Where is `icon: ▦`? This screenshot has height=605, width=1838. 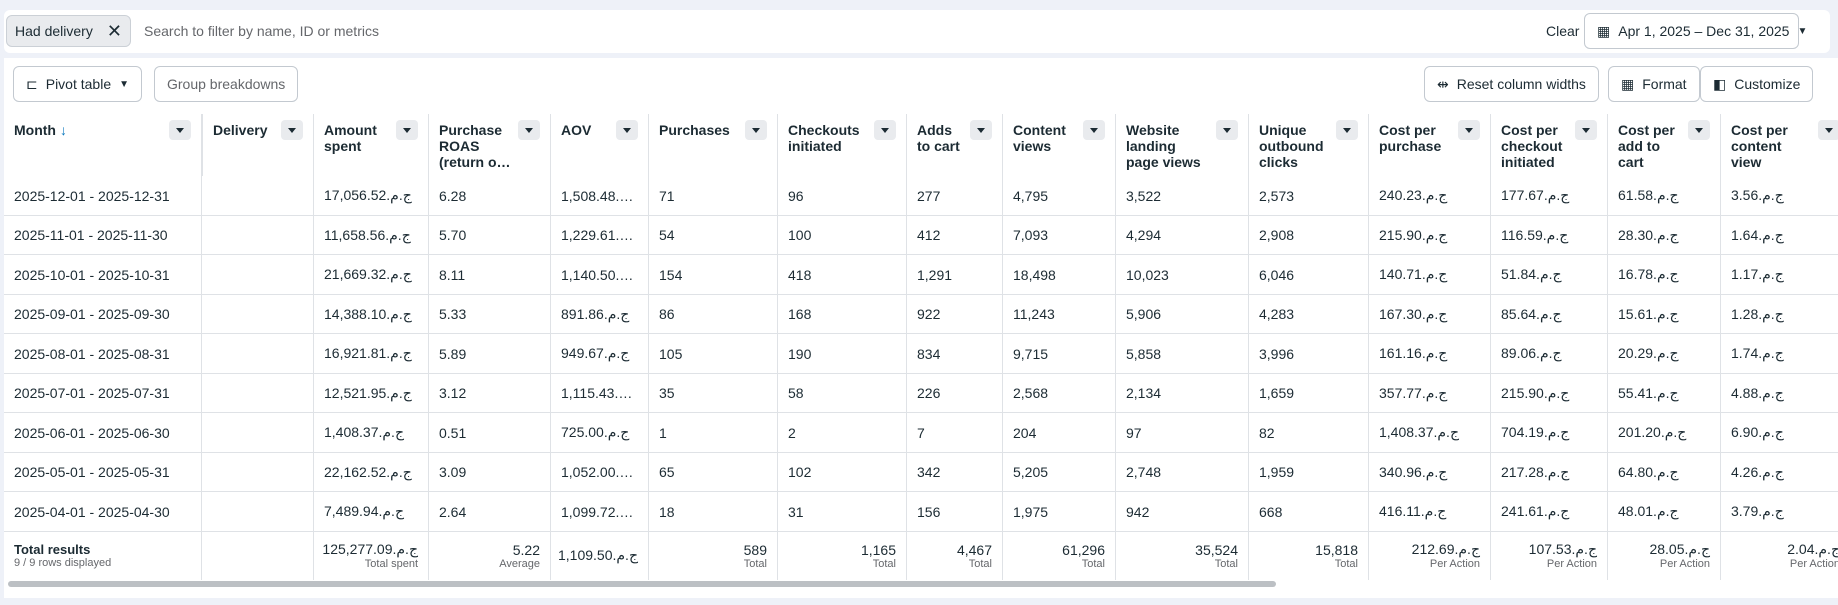 icon: ▦ is located at coordinates (1628, 83).